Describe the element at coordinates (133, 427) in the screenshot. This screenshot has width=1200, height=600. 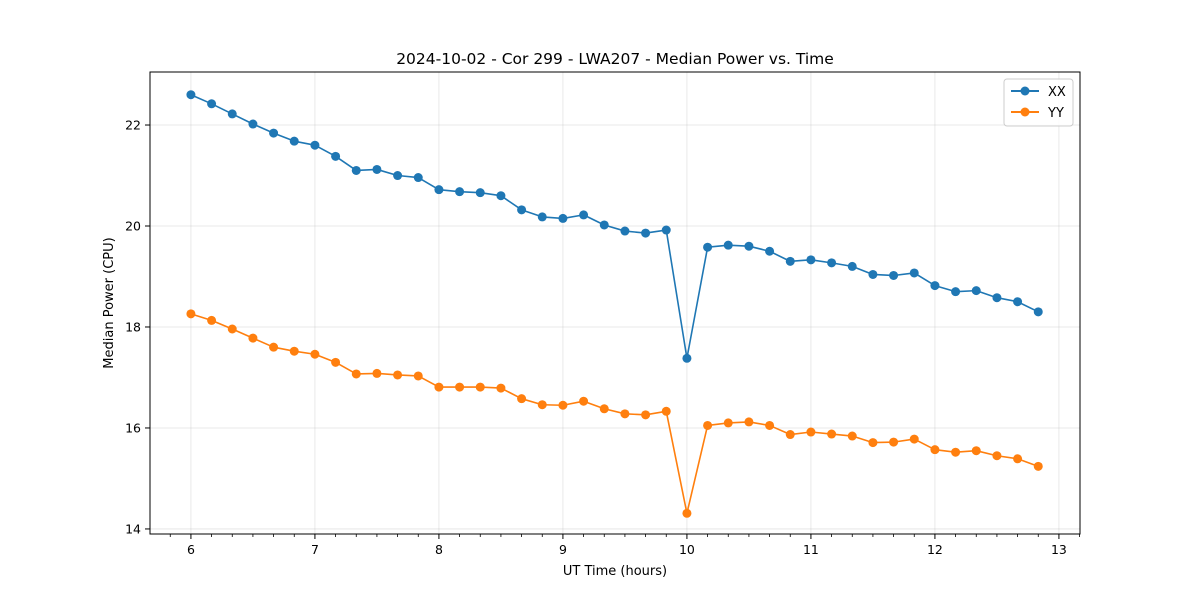
I see `y-tick-label: 16` at that location.